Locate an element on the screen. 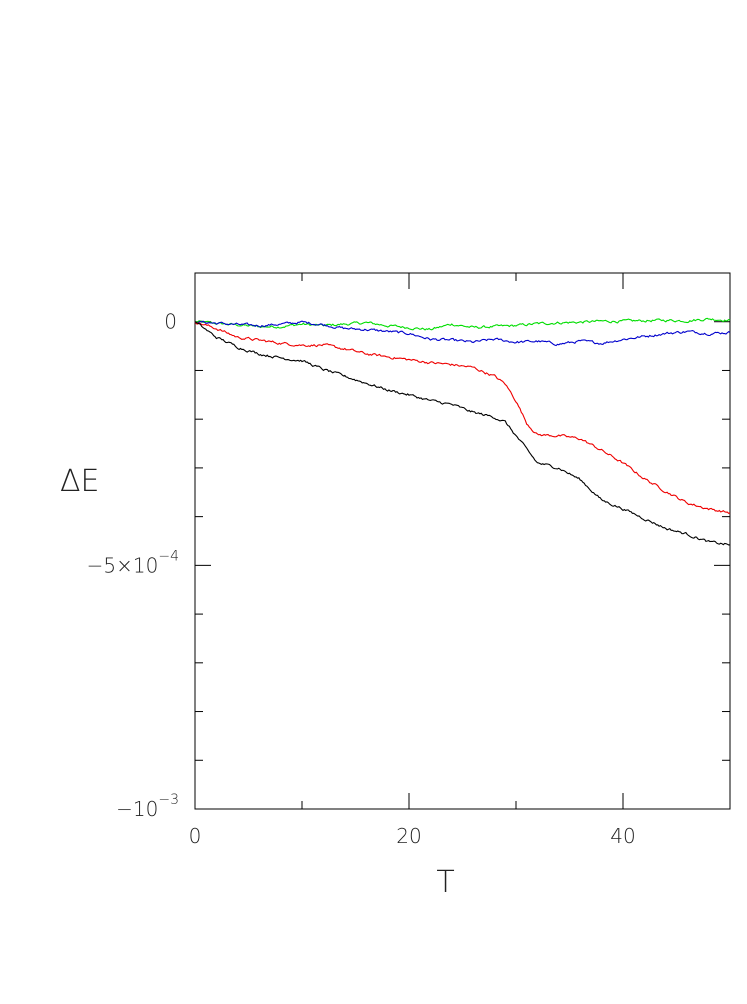 This screenshot has width=747, height=1004. y-tick-label: −5×10⁻⁴ is located at coordinates (133, 562).